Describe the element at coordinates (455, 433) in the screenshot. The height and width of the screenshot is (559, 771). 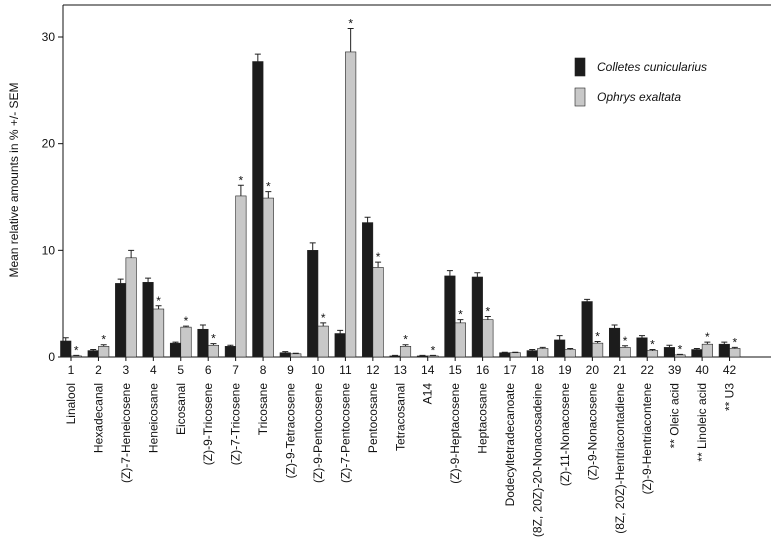
I see `compound-name: (Z)-9-Heptacosene` at that location.